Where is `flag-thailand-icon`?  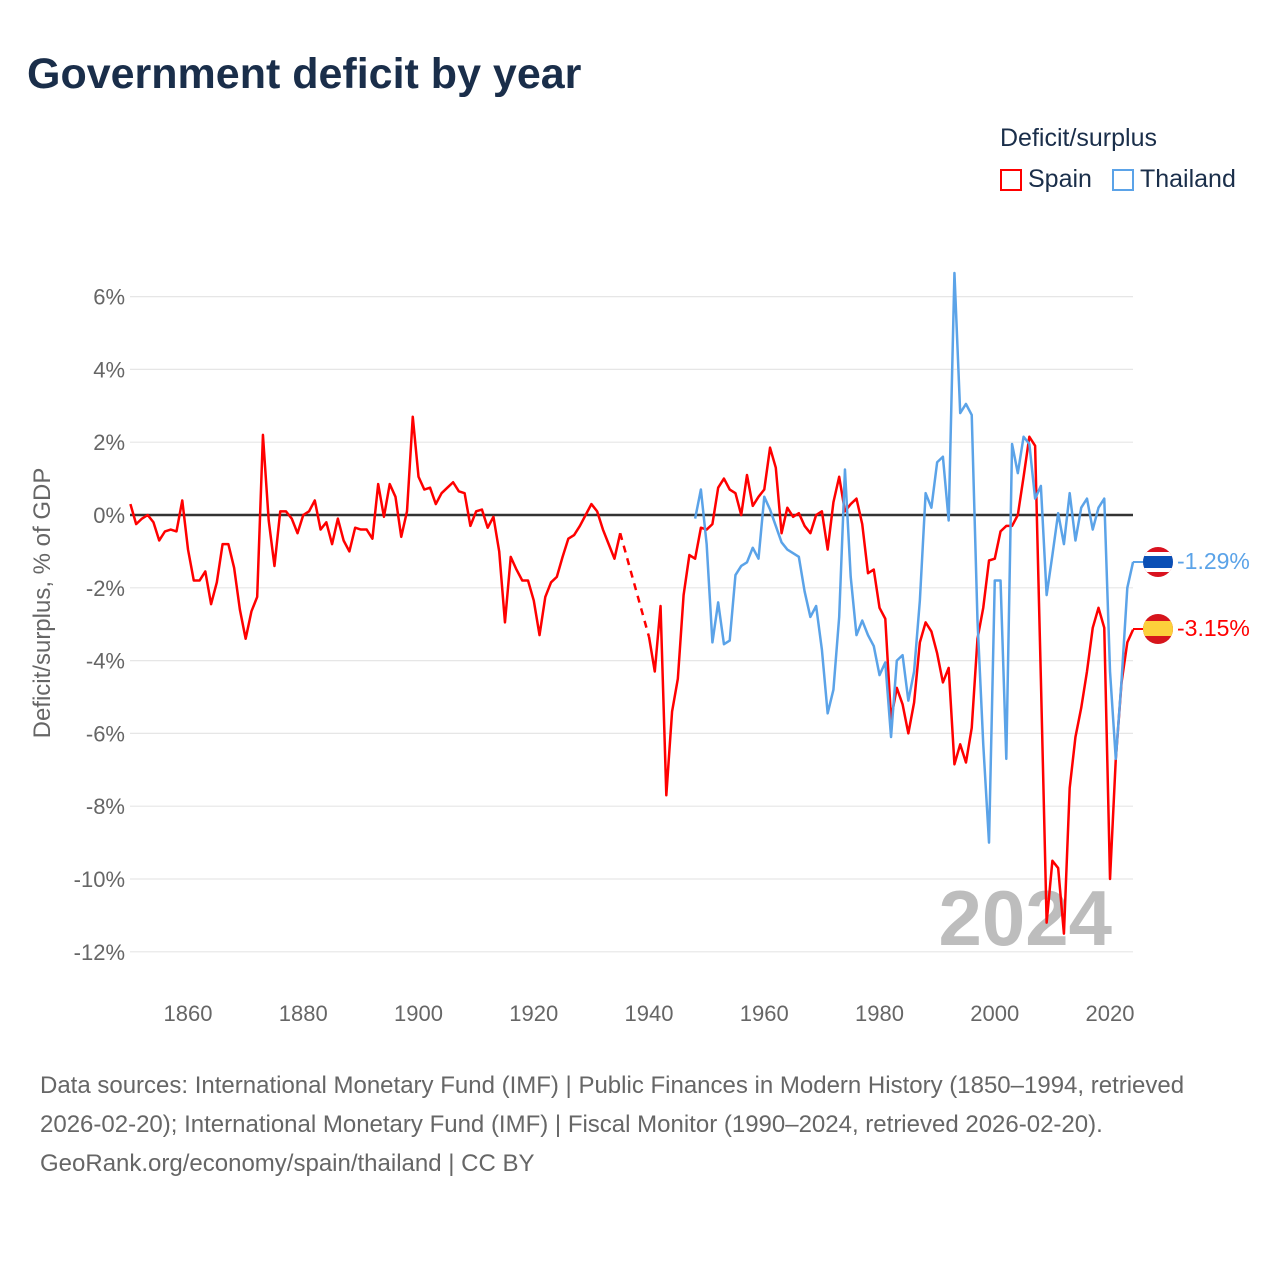 flag-thailand-icon is located at coordinates (1158, 562).